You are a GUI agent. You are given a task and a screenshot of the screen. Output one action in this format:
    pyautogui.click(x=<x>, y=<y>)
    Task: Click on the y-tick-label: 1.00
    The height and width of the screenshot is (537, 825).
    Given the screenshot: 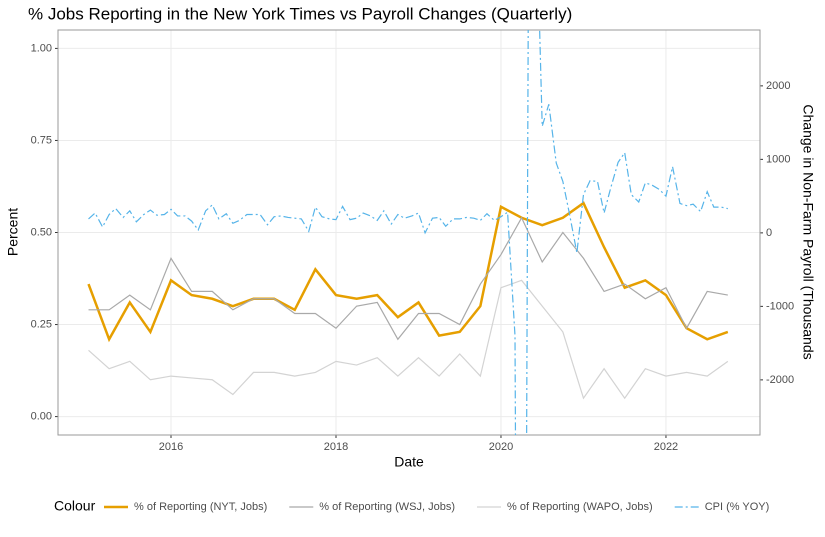 What is the action you would take?
    pyautogui.click(x=41, y=48)
    